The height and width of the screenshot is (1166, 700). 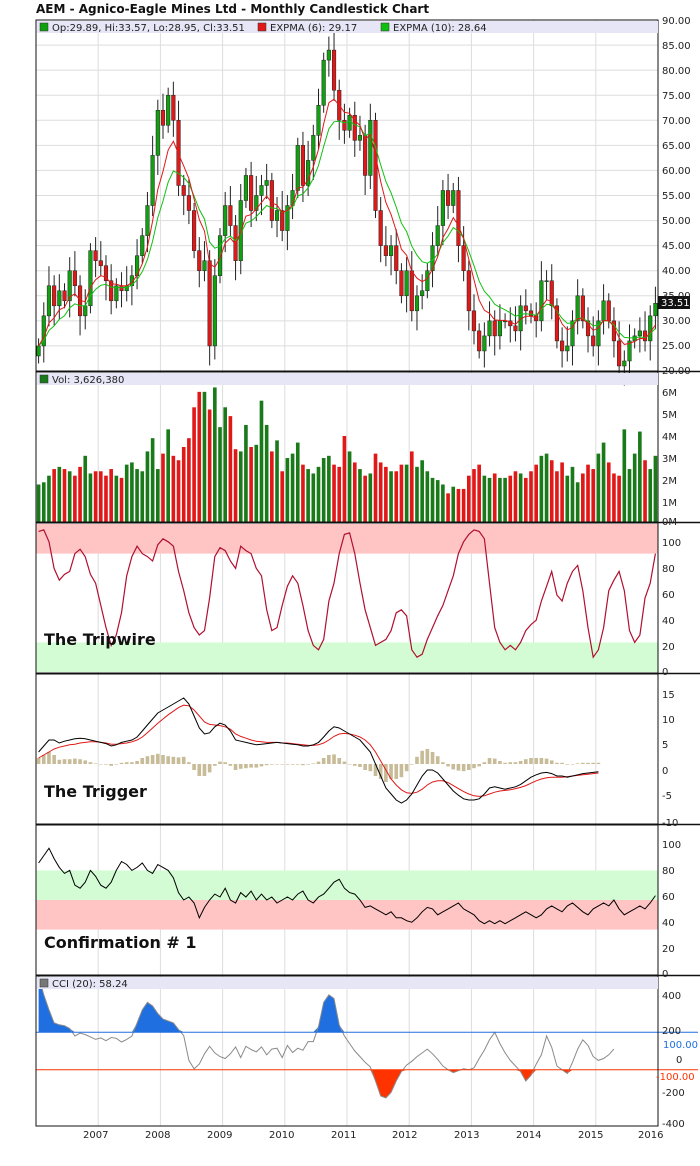 What do you see at coordinates (665, 745) in the screenshot?
I see `trigger-tick: 5` at bounding box center [665, 745].